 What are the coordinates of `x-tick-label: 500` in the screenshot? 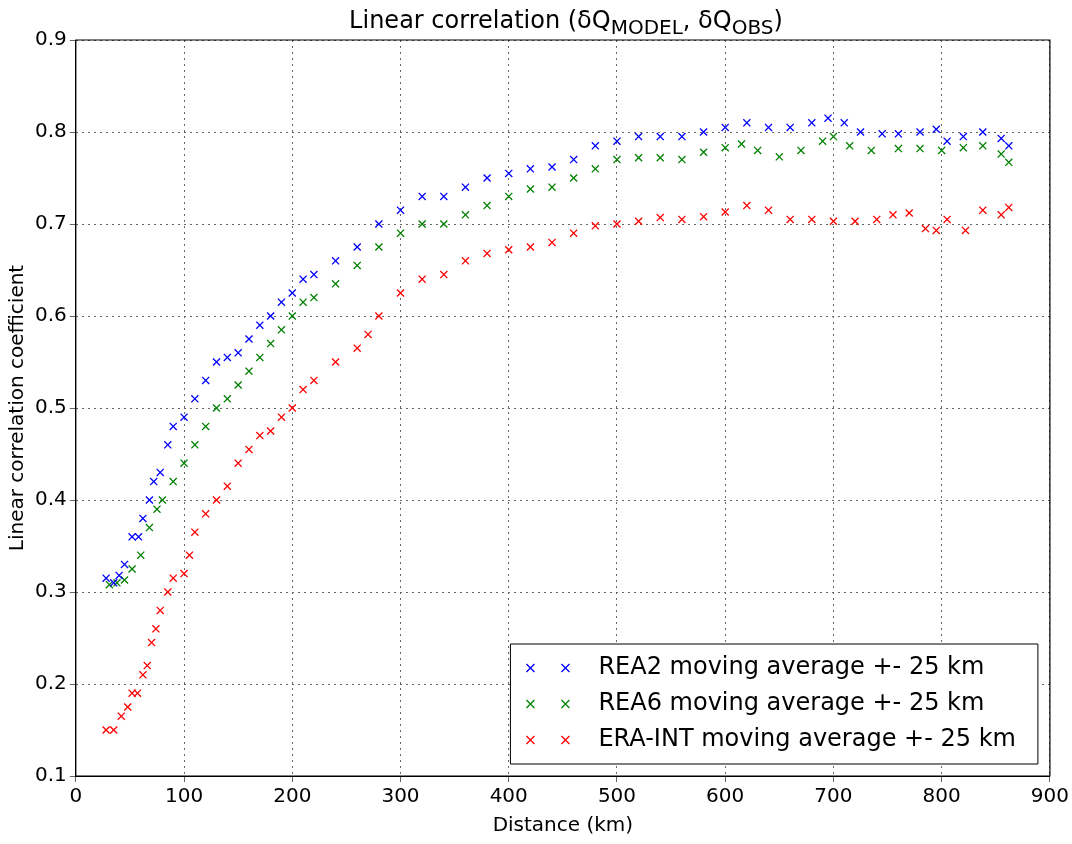 It's located at (617, 795).